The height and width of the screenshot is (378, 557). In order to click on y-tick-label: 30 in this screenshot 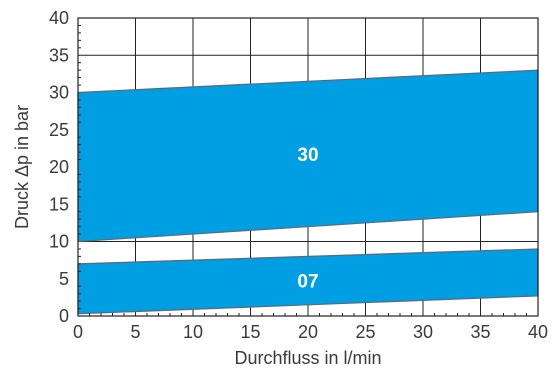, I will do `click(59, 93)`.